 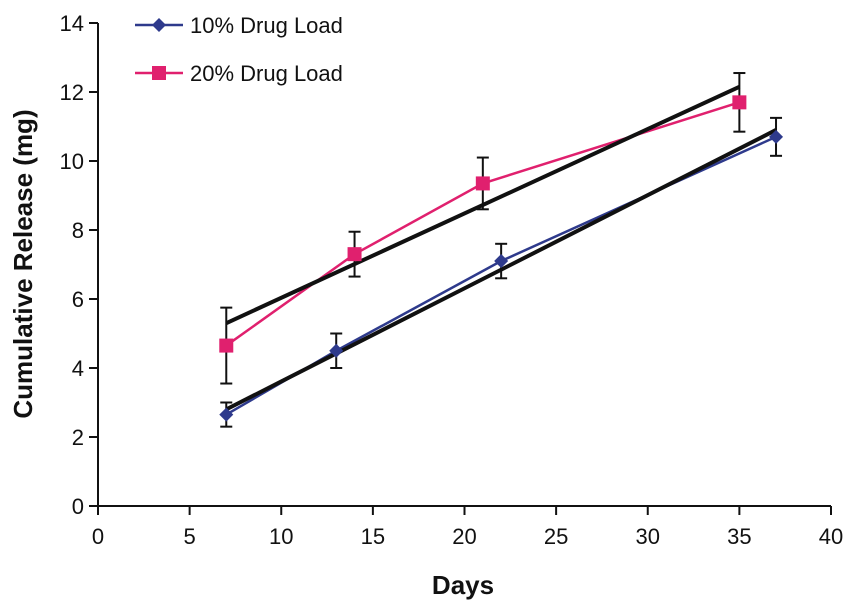 What do you see at coordinates (78, 368) in the screenshot?
I see `y-tick-label: 4` at bounding box center [78, 368].